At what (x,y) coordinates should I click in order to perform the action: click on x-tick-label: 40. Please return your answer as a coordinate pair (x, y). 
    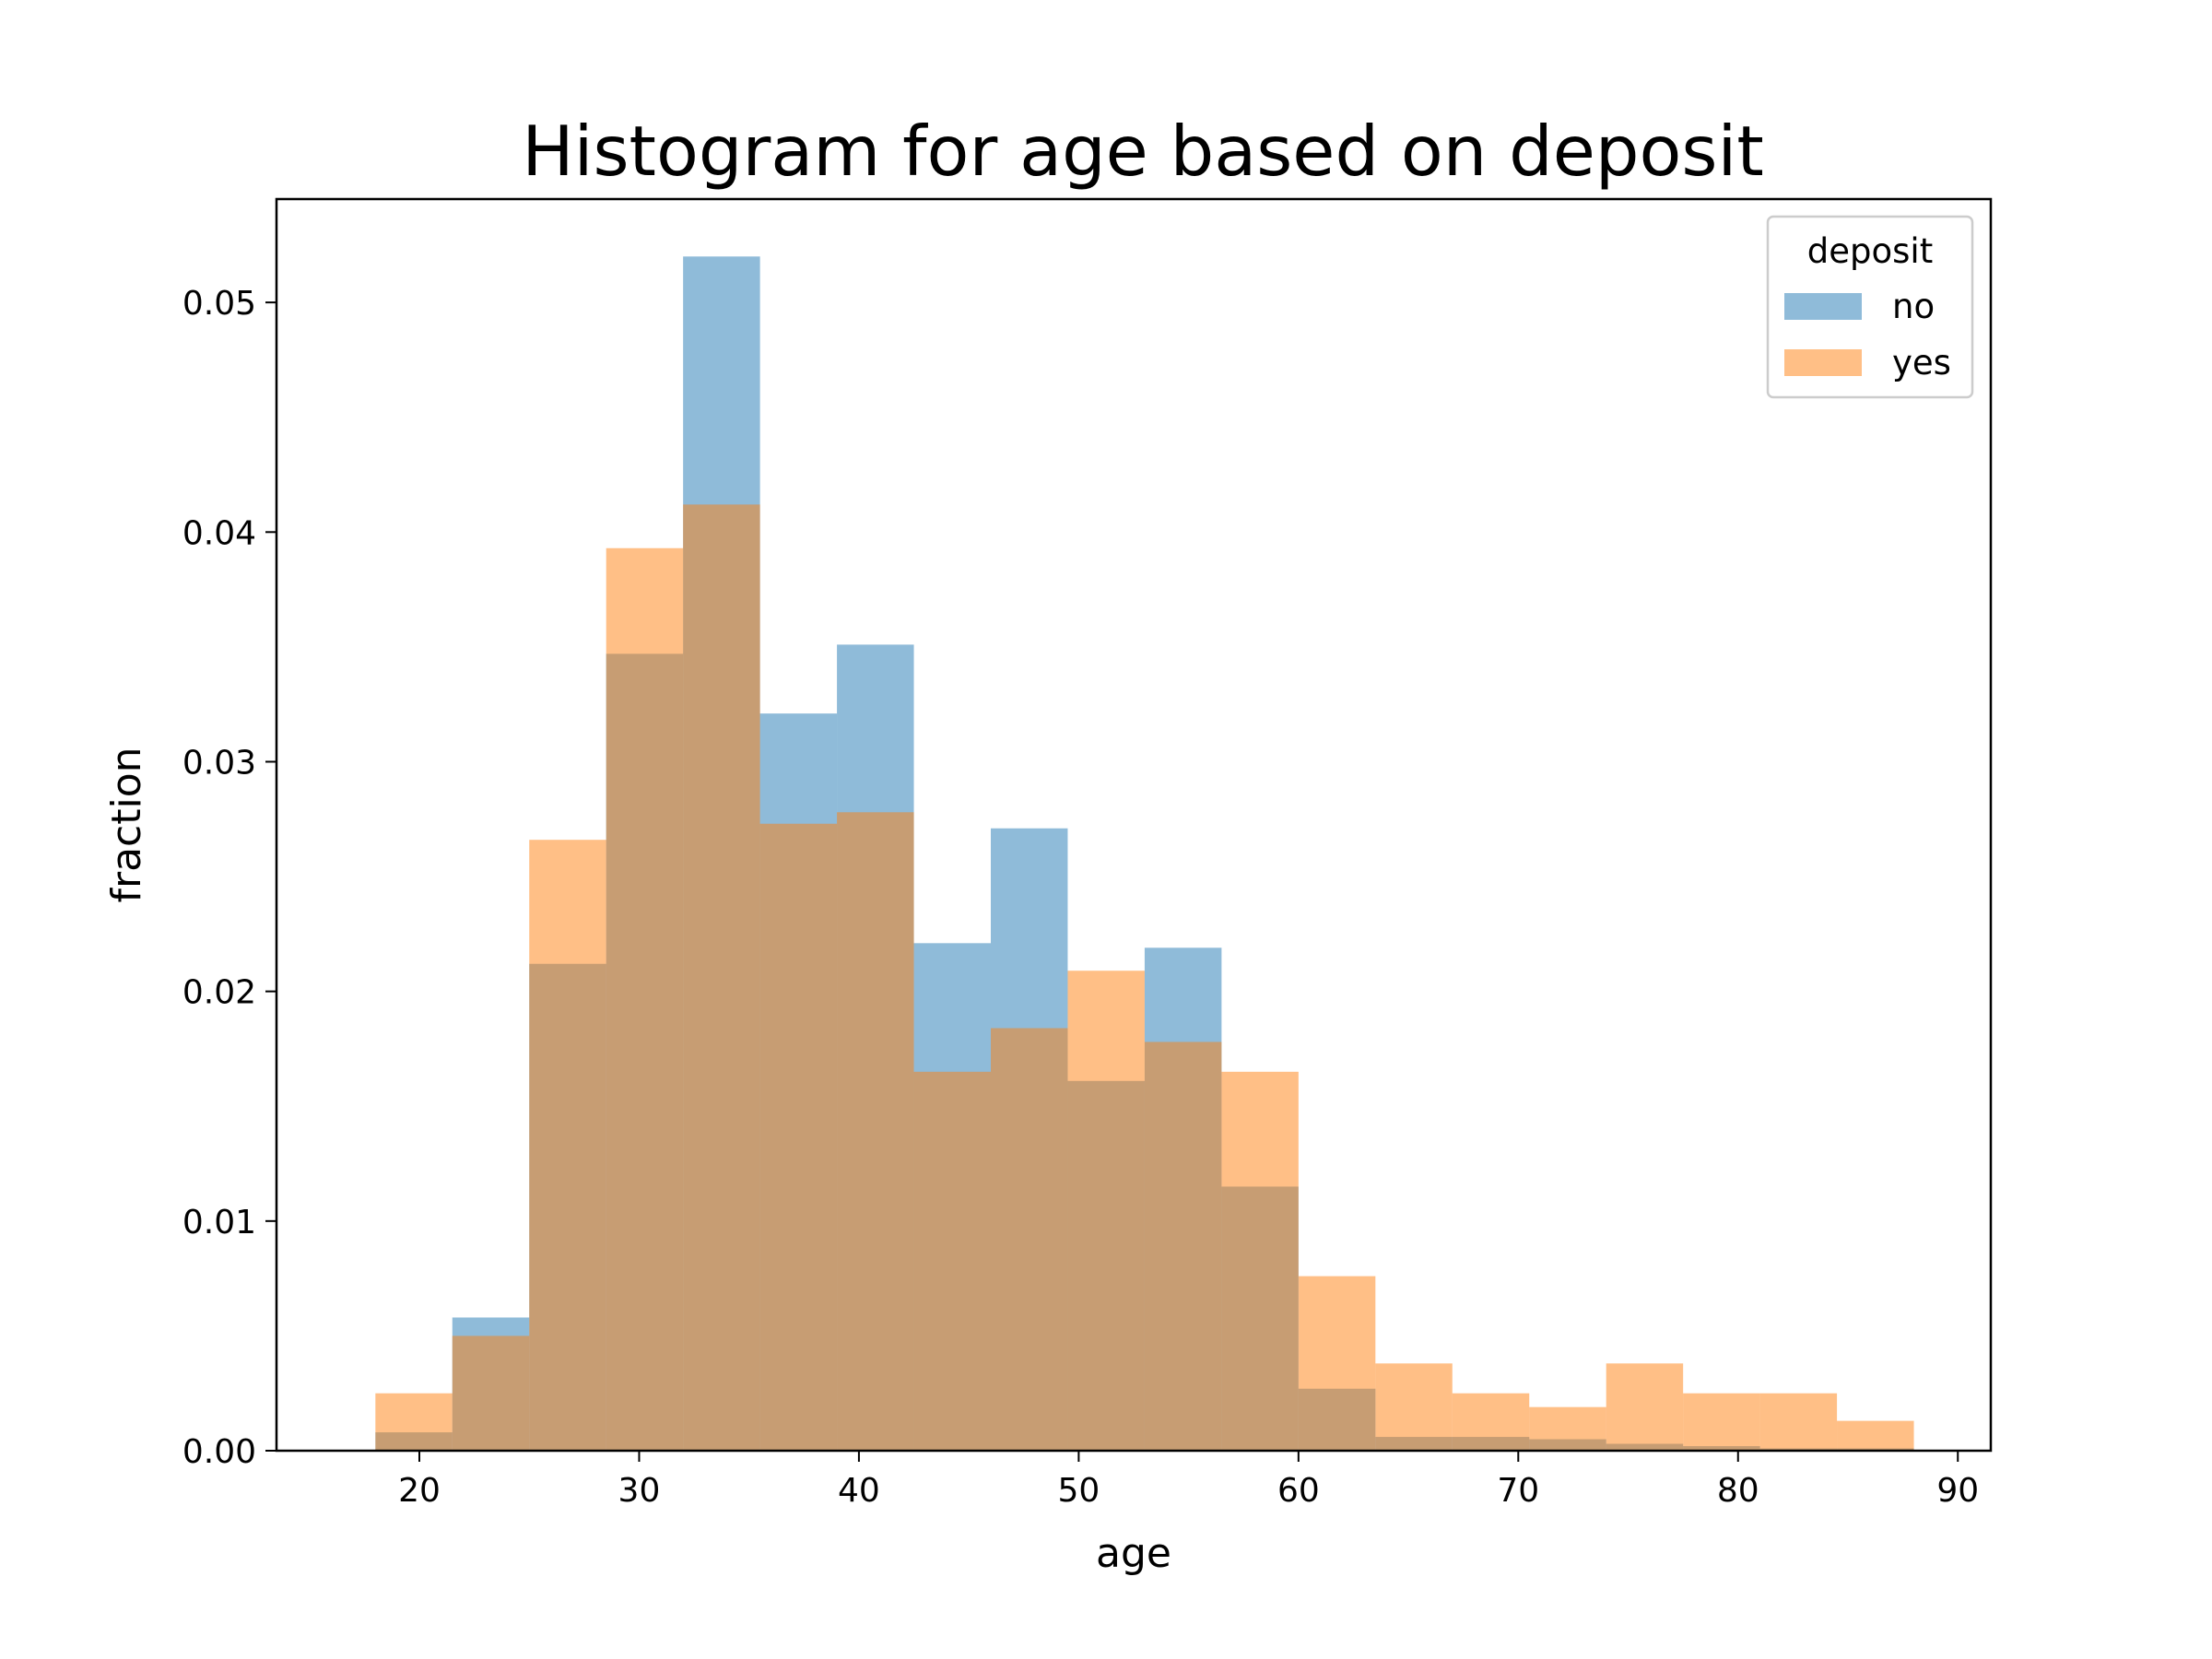
    Looking at the image, I should click on (859, 1491).